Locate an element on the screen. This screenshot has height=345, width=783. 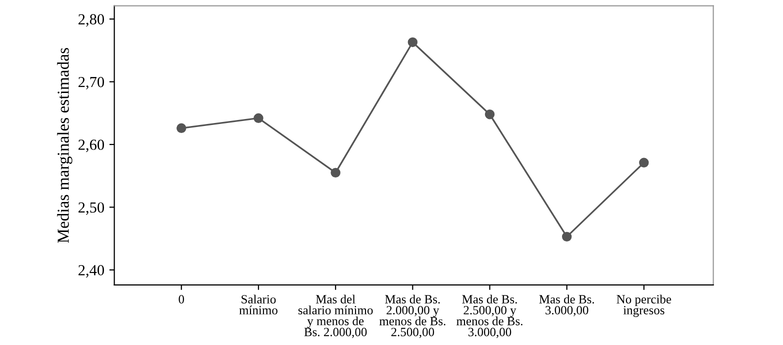
y-axis-title: Medias marginales estimadas is located at coordinates (64, 145).